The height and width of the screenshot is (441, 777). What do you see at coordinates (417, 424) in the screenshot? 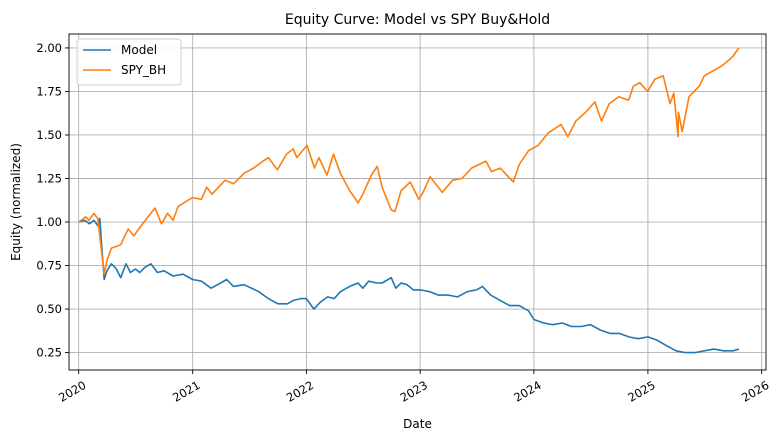
I see `x-axis-label: Date` at bounding box center [417, 424].